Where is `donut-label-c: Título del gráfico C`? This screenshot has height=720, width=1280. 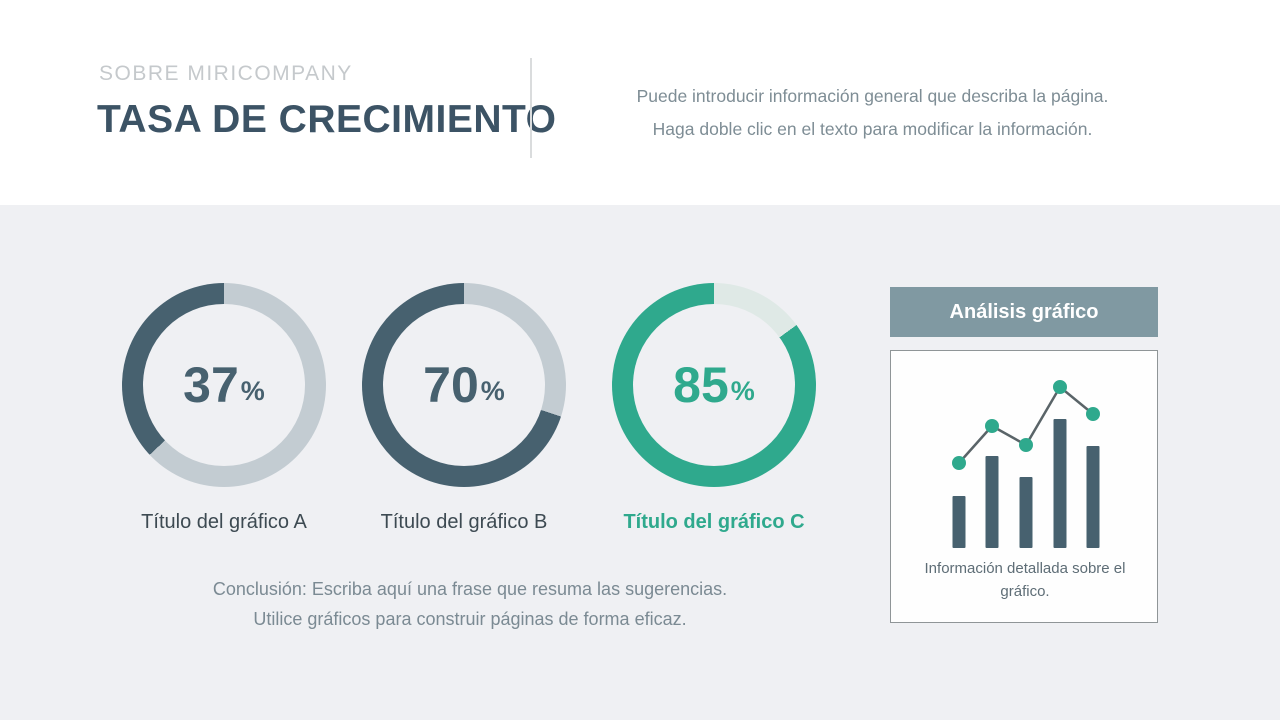
donut-label-c: Título del gráfico C is located at coordinates (714, 522).